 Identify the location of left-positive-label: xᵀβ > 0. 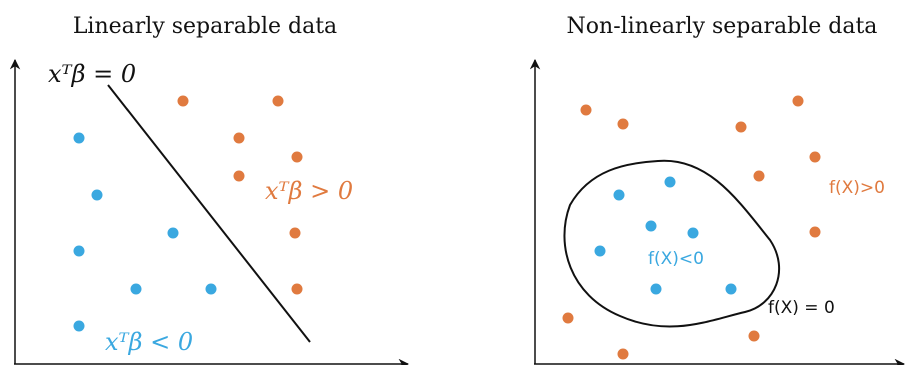
(309, 191).